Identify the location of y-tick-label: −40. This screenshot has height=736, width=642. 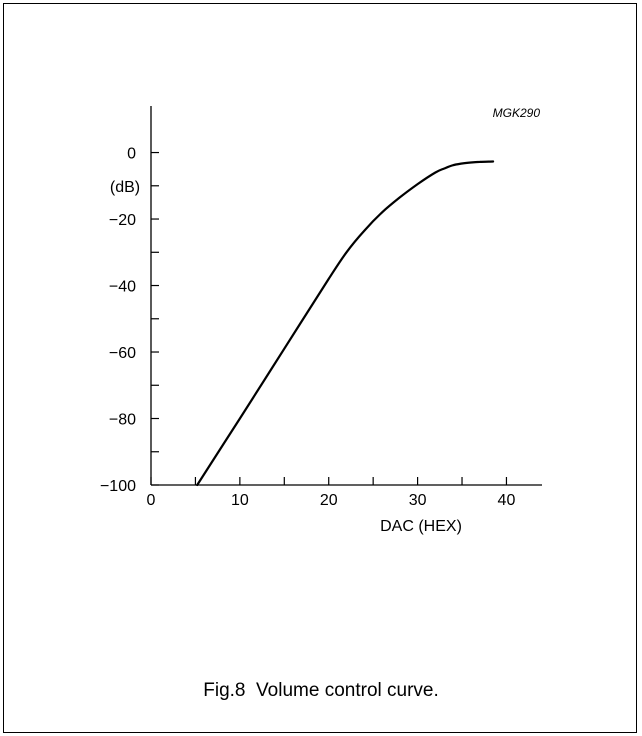
(122, 287).